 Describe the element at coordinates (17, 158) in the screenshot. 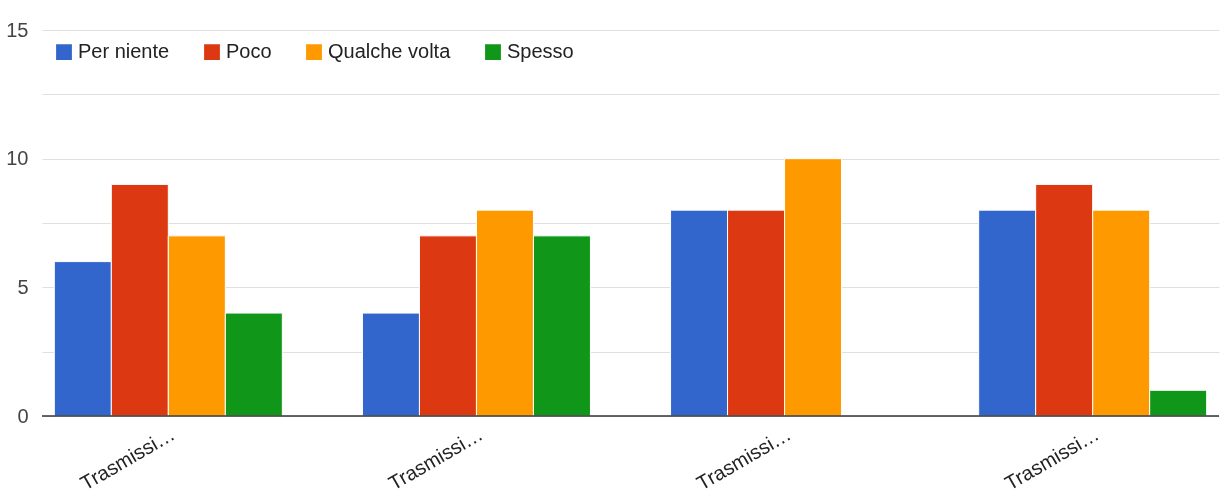

I see `y-tick-label: 10` at that location.